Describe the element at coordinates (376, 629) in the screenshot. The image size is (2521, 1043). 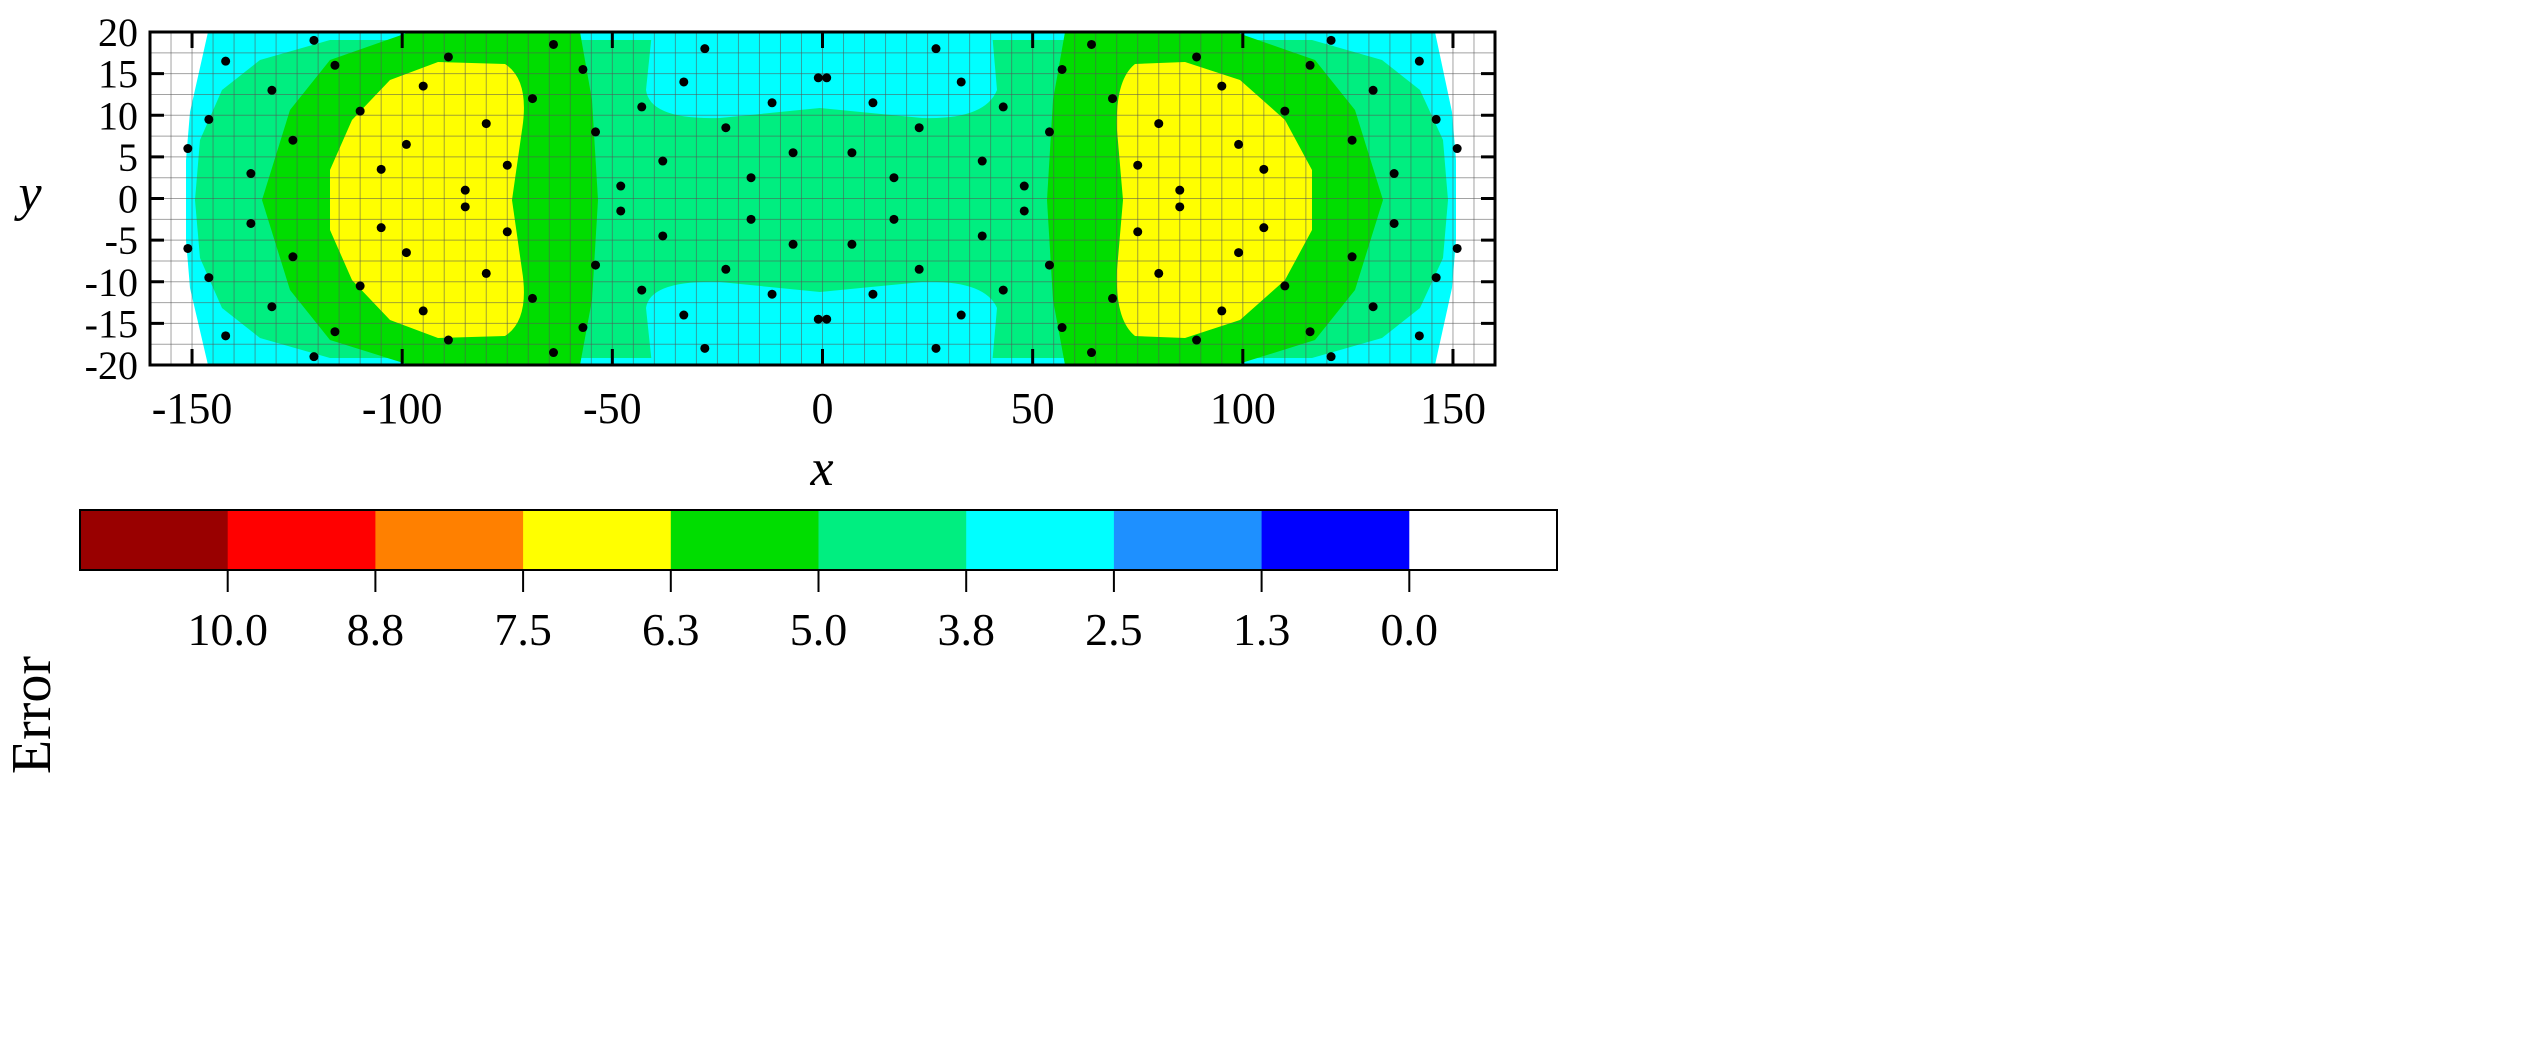
I see `colorbar-tick-label: 8.8` at that location.